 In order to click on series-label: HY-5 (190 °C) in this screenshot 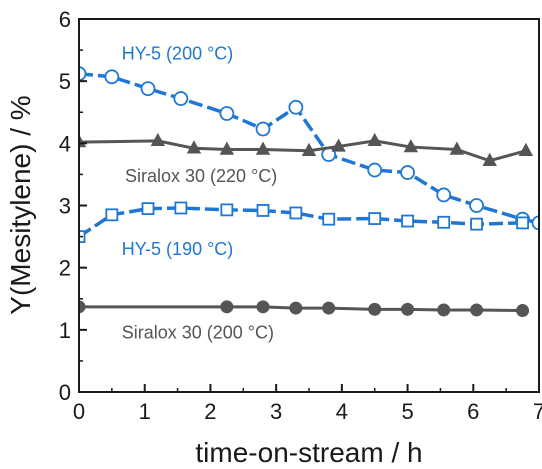, I will do `click(178, 249)`.